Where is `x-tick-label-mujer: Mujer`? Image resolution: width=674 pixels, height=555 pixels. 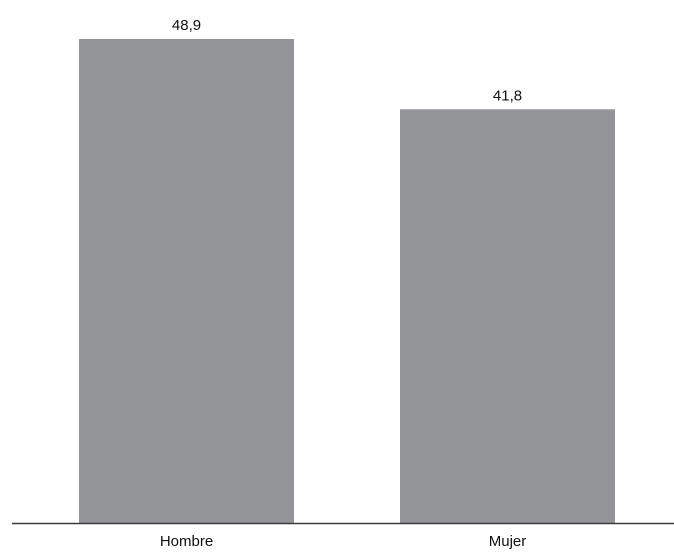
x-tick-label-mujer: Mujer is located at coordinates (508, 541).